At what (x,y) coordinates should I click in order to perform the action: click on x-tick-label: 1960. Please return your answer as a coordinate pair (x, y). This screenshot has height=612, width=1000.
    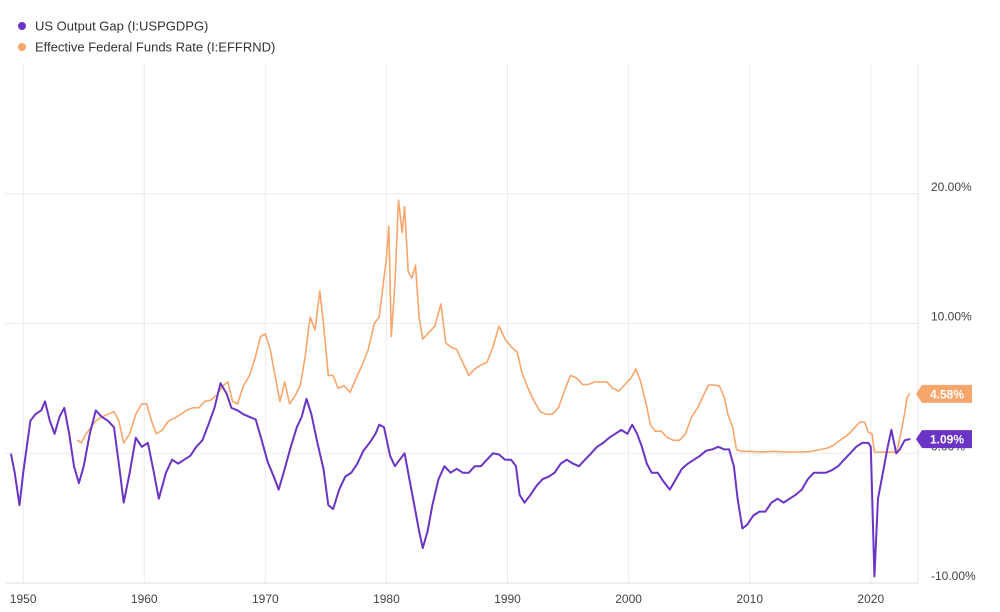
    Looking at the image, I should click on (144, 599).